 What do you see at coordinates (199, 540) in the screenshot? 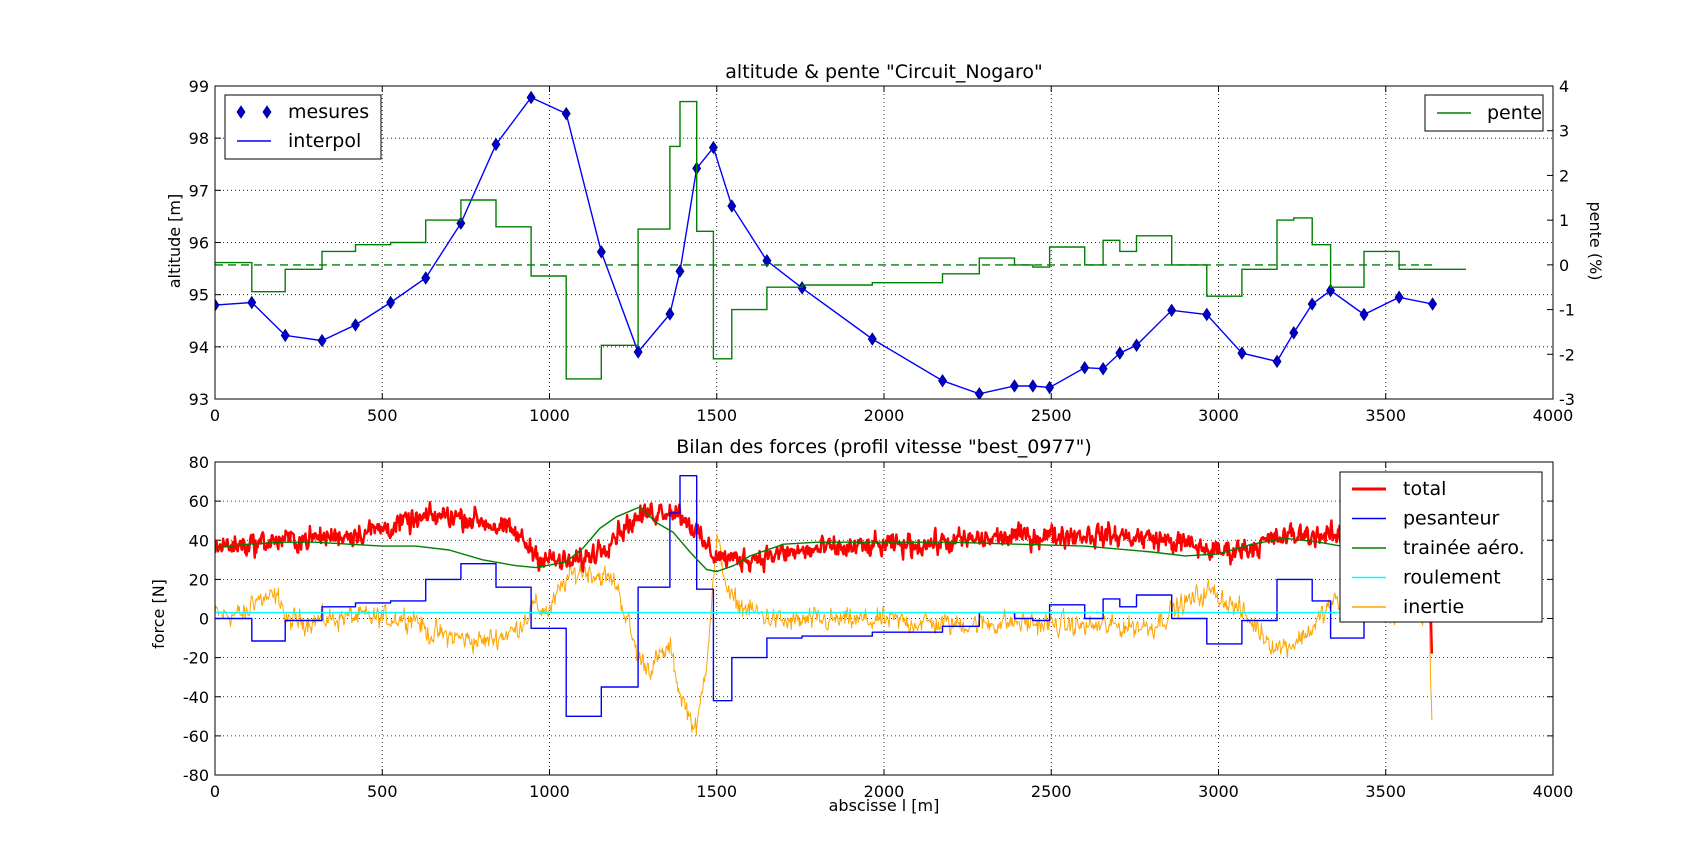
I see `y-tick-label: 40` at bounding box center [199, 540].